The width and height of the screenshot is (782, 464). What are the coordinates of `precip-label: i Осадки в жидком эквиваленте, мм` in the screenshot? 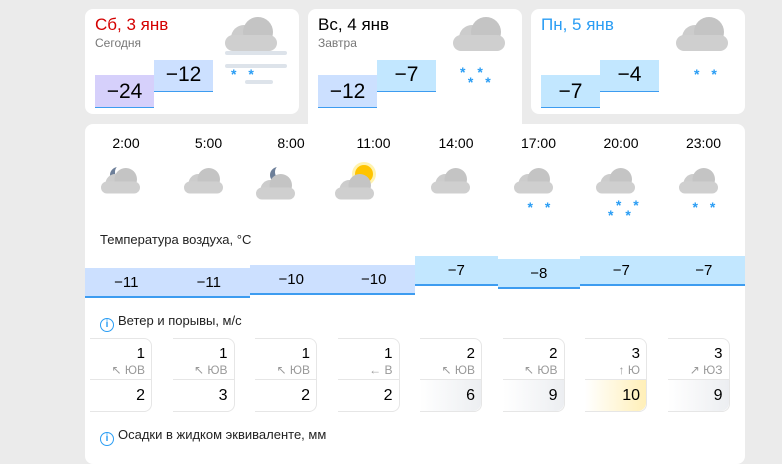 It's located at (213, 436).